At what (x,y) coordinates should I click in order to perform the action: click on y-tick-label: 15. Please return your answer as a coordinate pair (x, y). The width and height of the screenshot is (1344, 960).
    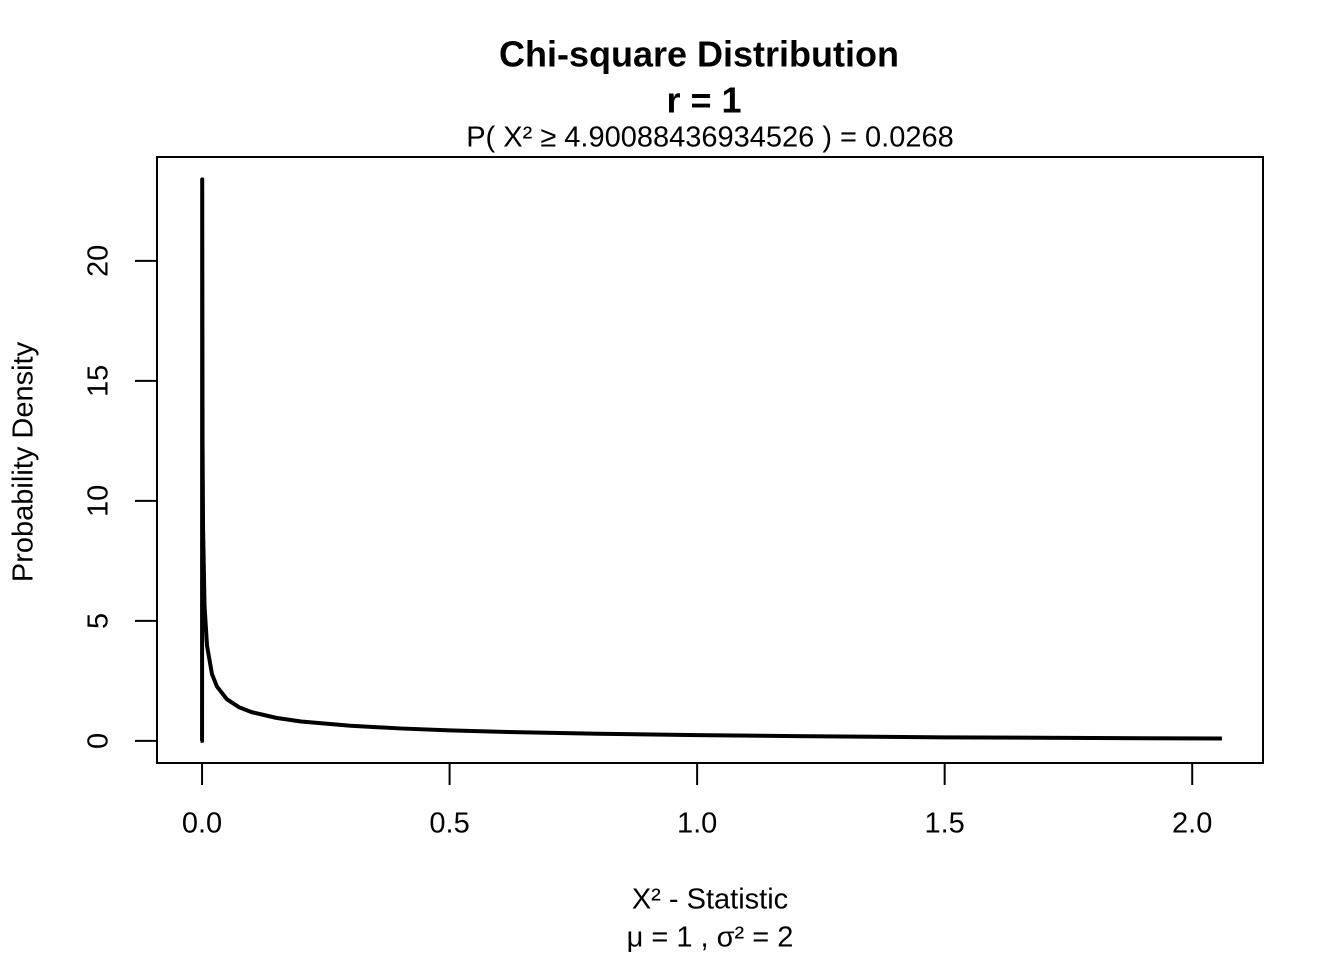
    Looking at the image, I should click on (99, 381).